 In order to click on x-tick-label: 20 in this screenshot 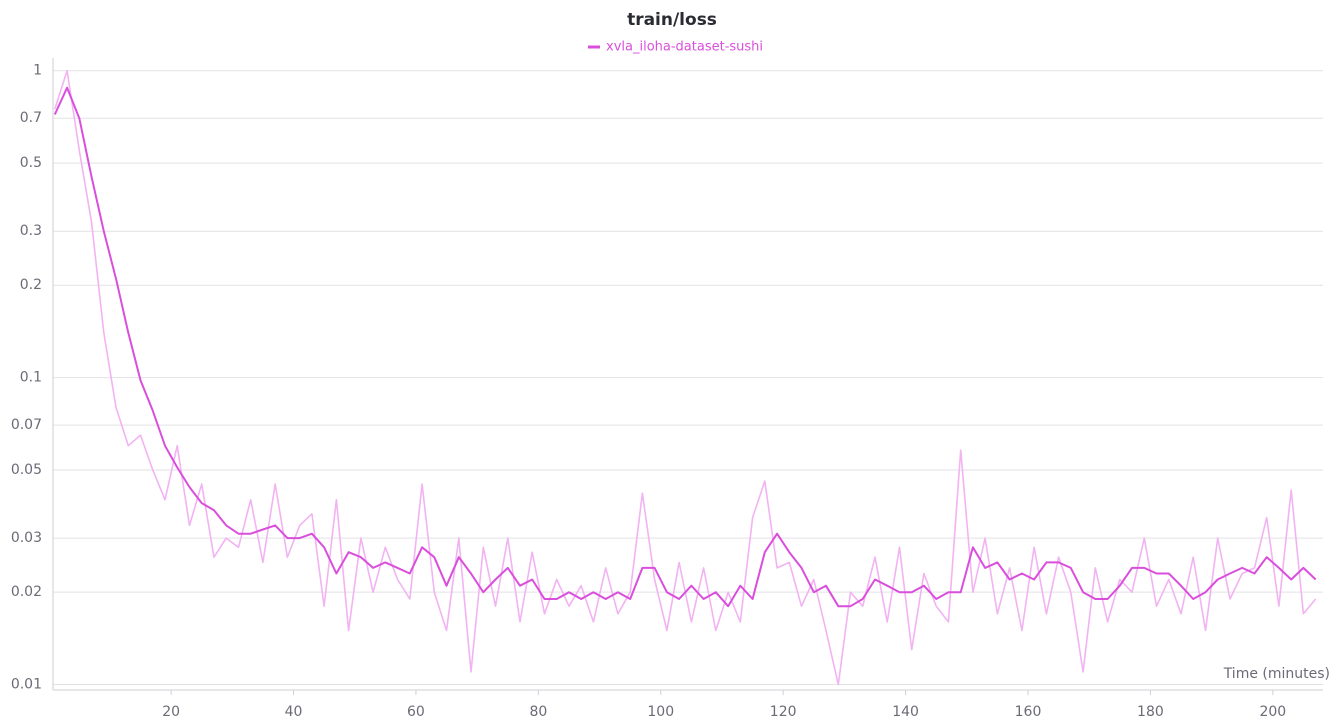, I will do `click(171, 712)`.